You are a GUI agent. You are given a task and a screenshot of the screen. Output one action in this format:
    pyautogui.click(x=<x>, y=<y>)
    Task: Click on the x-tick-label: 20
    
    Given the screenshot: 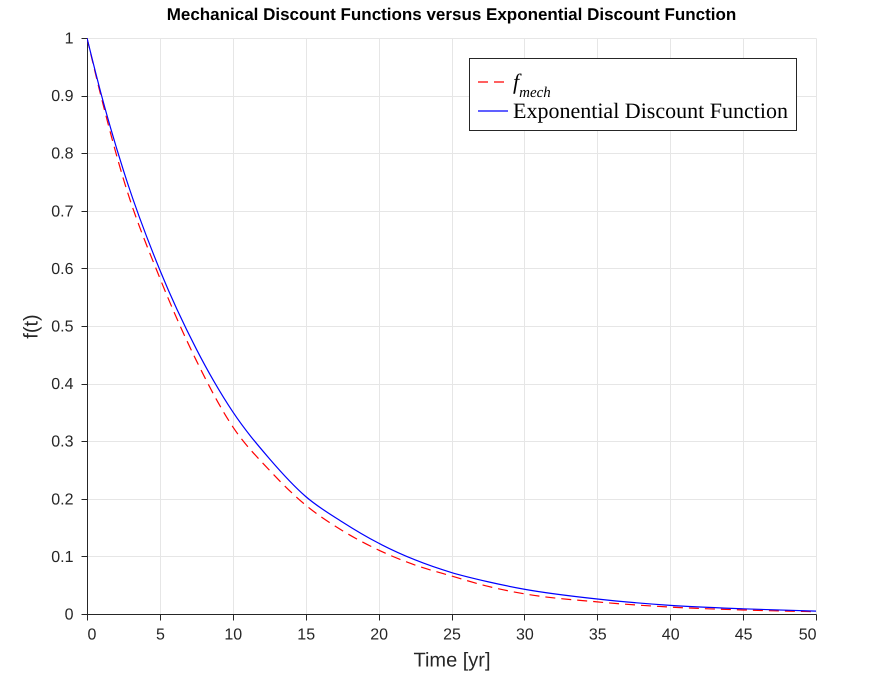 What is the action you would take?
    pyautogui.click(x=379, y=635)
    